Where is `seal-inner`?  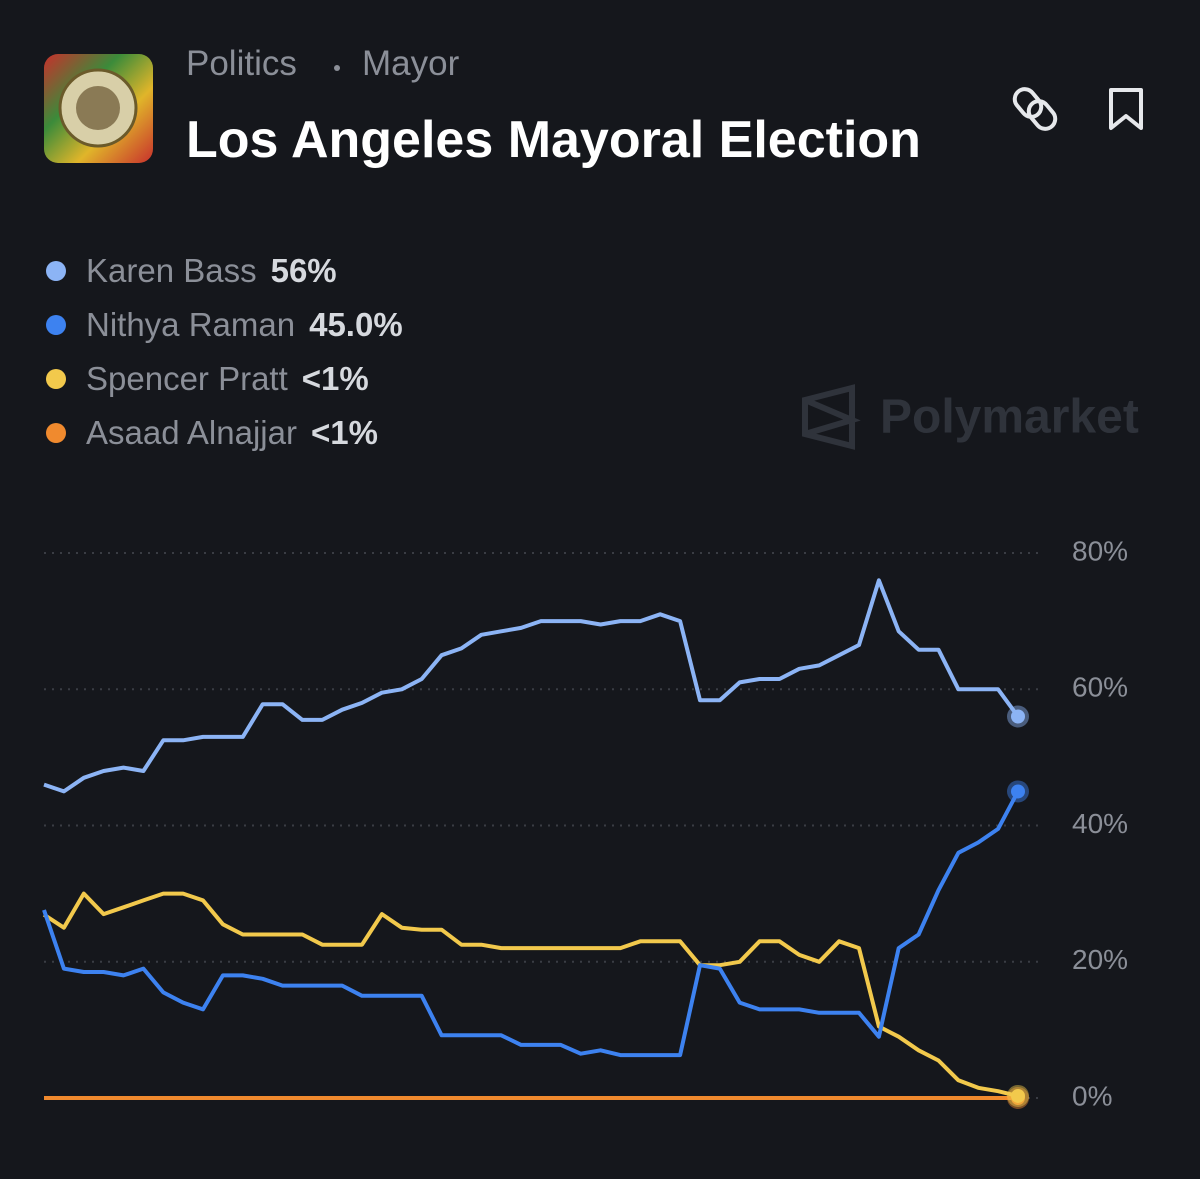
seal-inner is located at coordinates (98, 108).